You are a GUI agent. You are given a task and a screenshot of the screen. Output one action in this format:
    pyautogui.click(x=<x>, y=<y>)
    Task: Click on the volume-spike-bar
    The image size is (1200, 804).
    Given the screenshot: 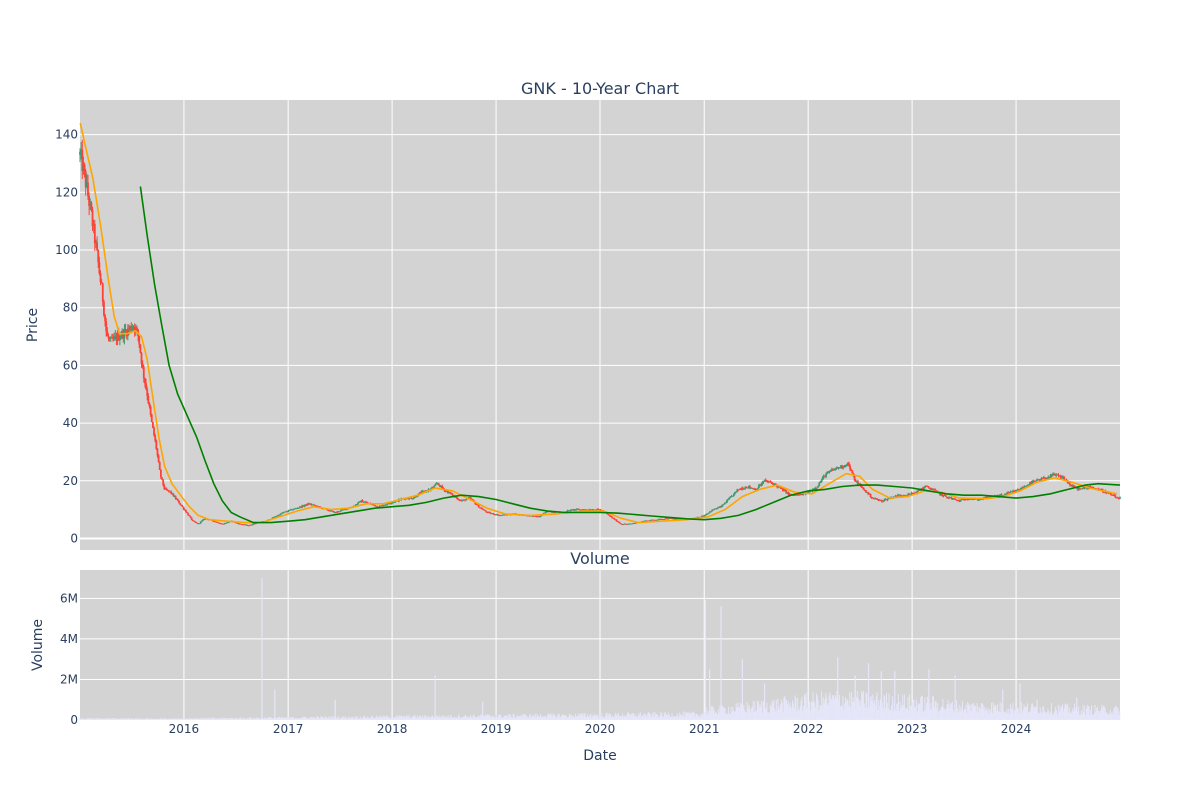 What is the action you would take?
    pyautogui.click(x=705, y=660)
    